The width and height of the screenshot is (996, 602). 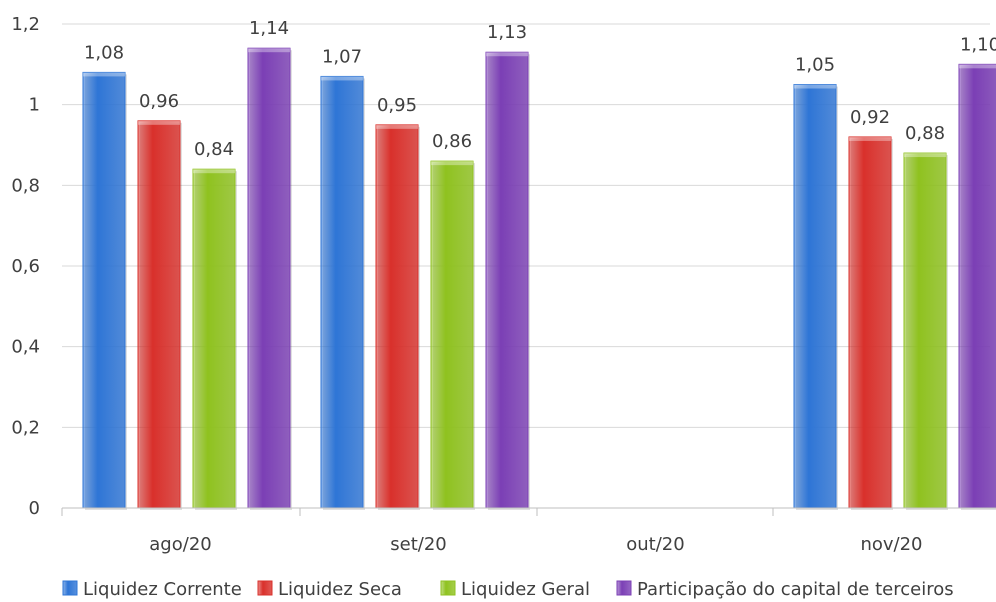 What do you see at coordinates (418, 544) in the screenshot?
I see `x-tick-label: set/20` at bounding box center [418, 544].